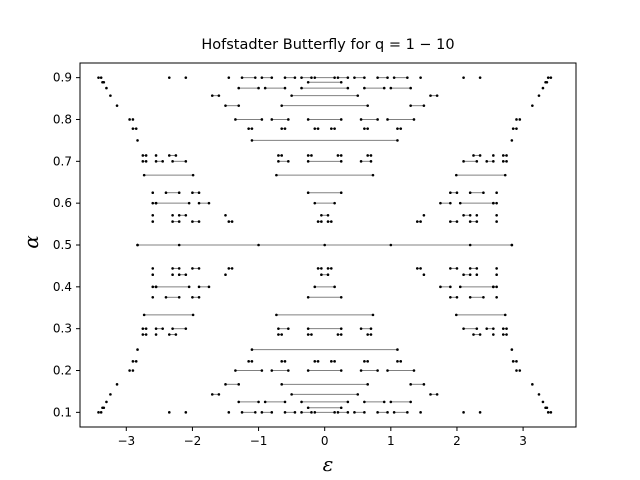  I want to click on x-tick-label: −3, so click(126, 441).